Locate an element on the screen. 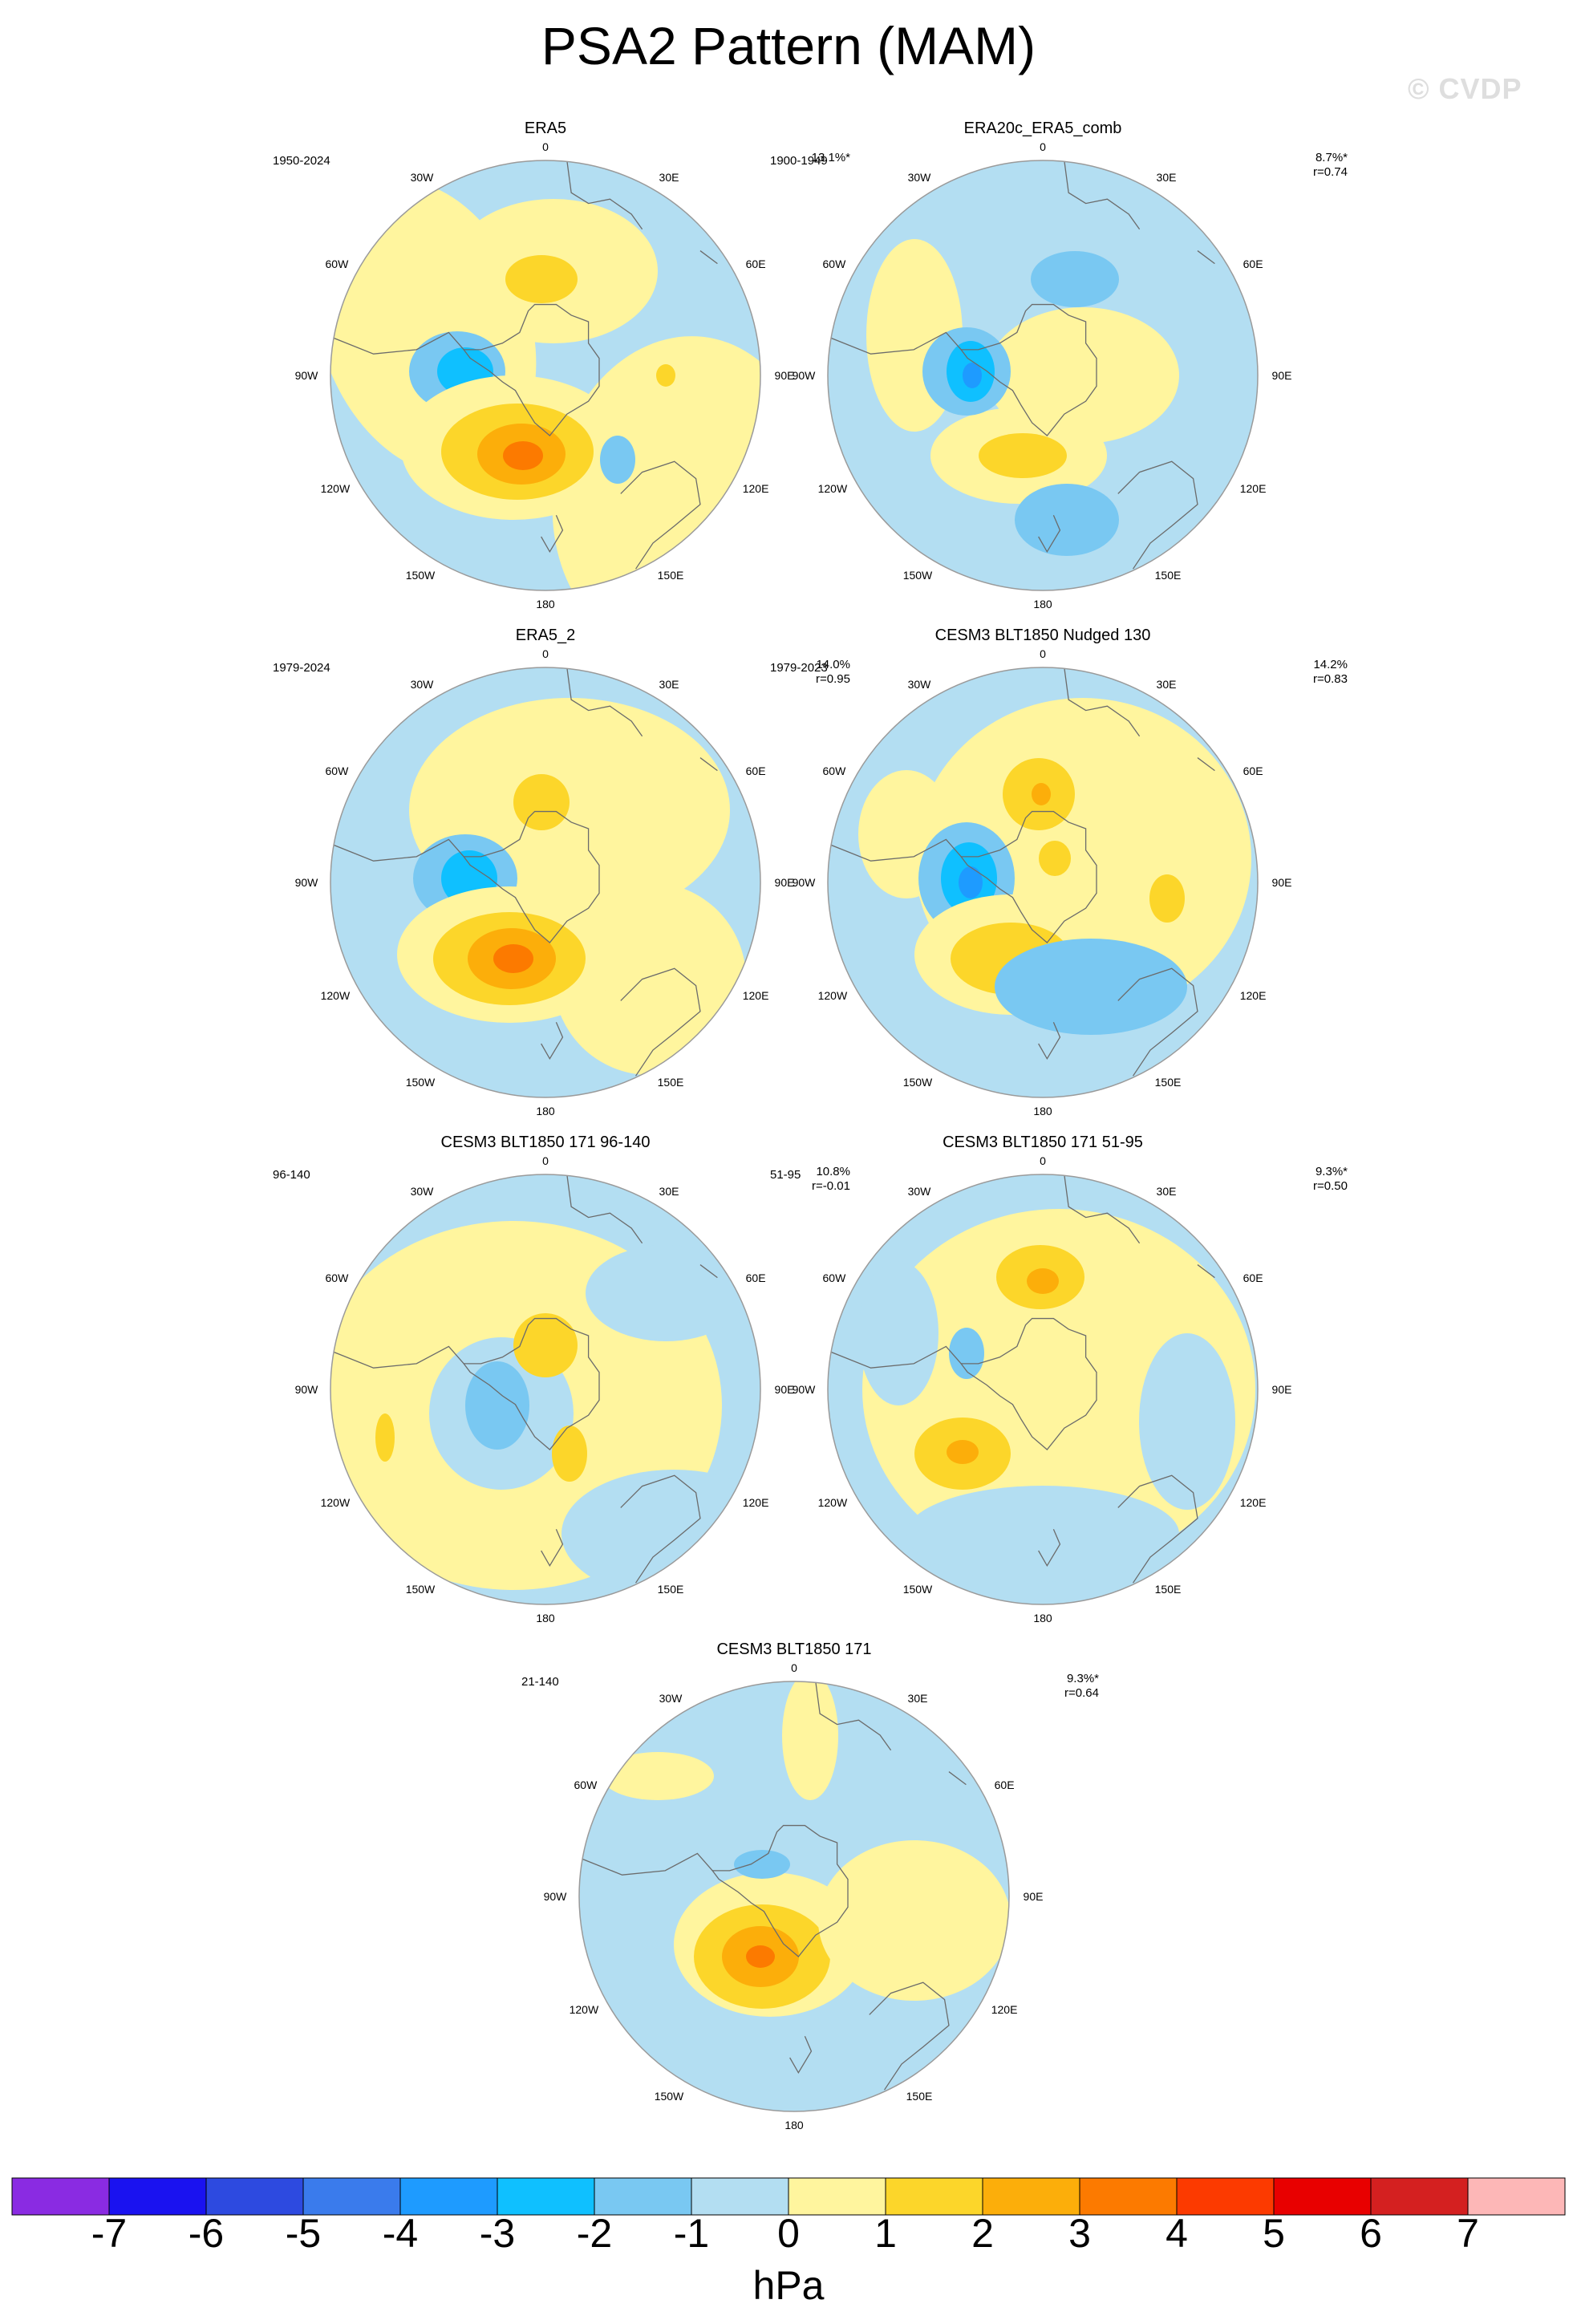  panel-title: ERA5 is located at coordinates (545, 128).